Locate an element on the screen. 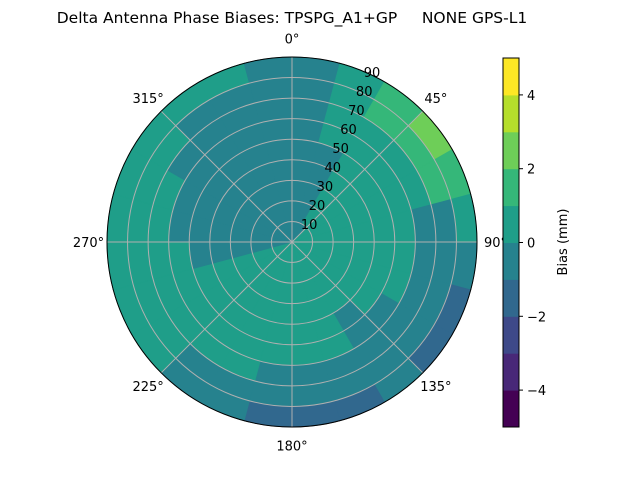 The height and width of the screenshot is (480, 640). theta-tick-label: 45° is located at coordinates (435, 99).